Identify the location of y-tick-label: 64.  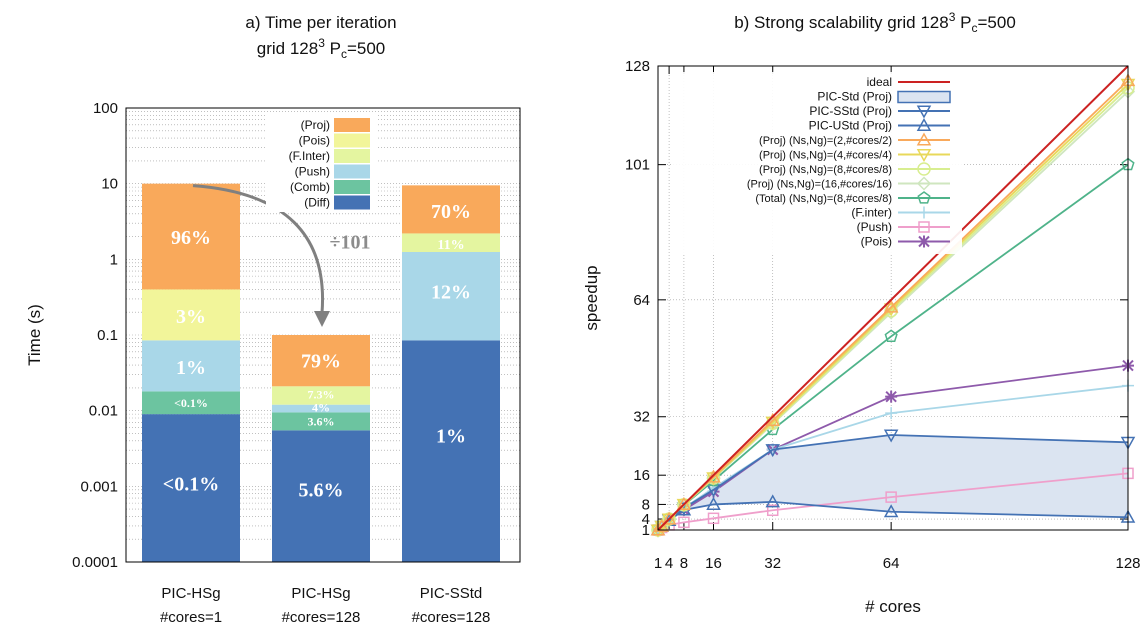
(641, 300).